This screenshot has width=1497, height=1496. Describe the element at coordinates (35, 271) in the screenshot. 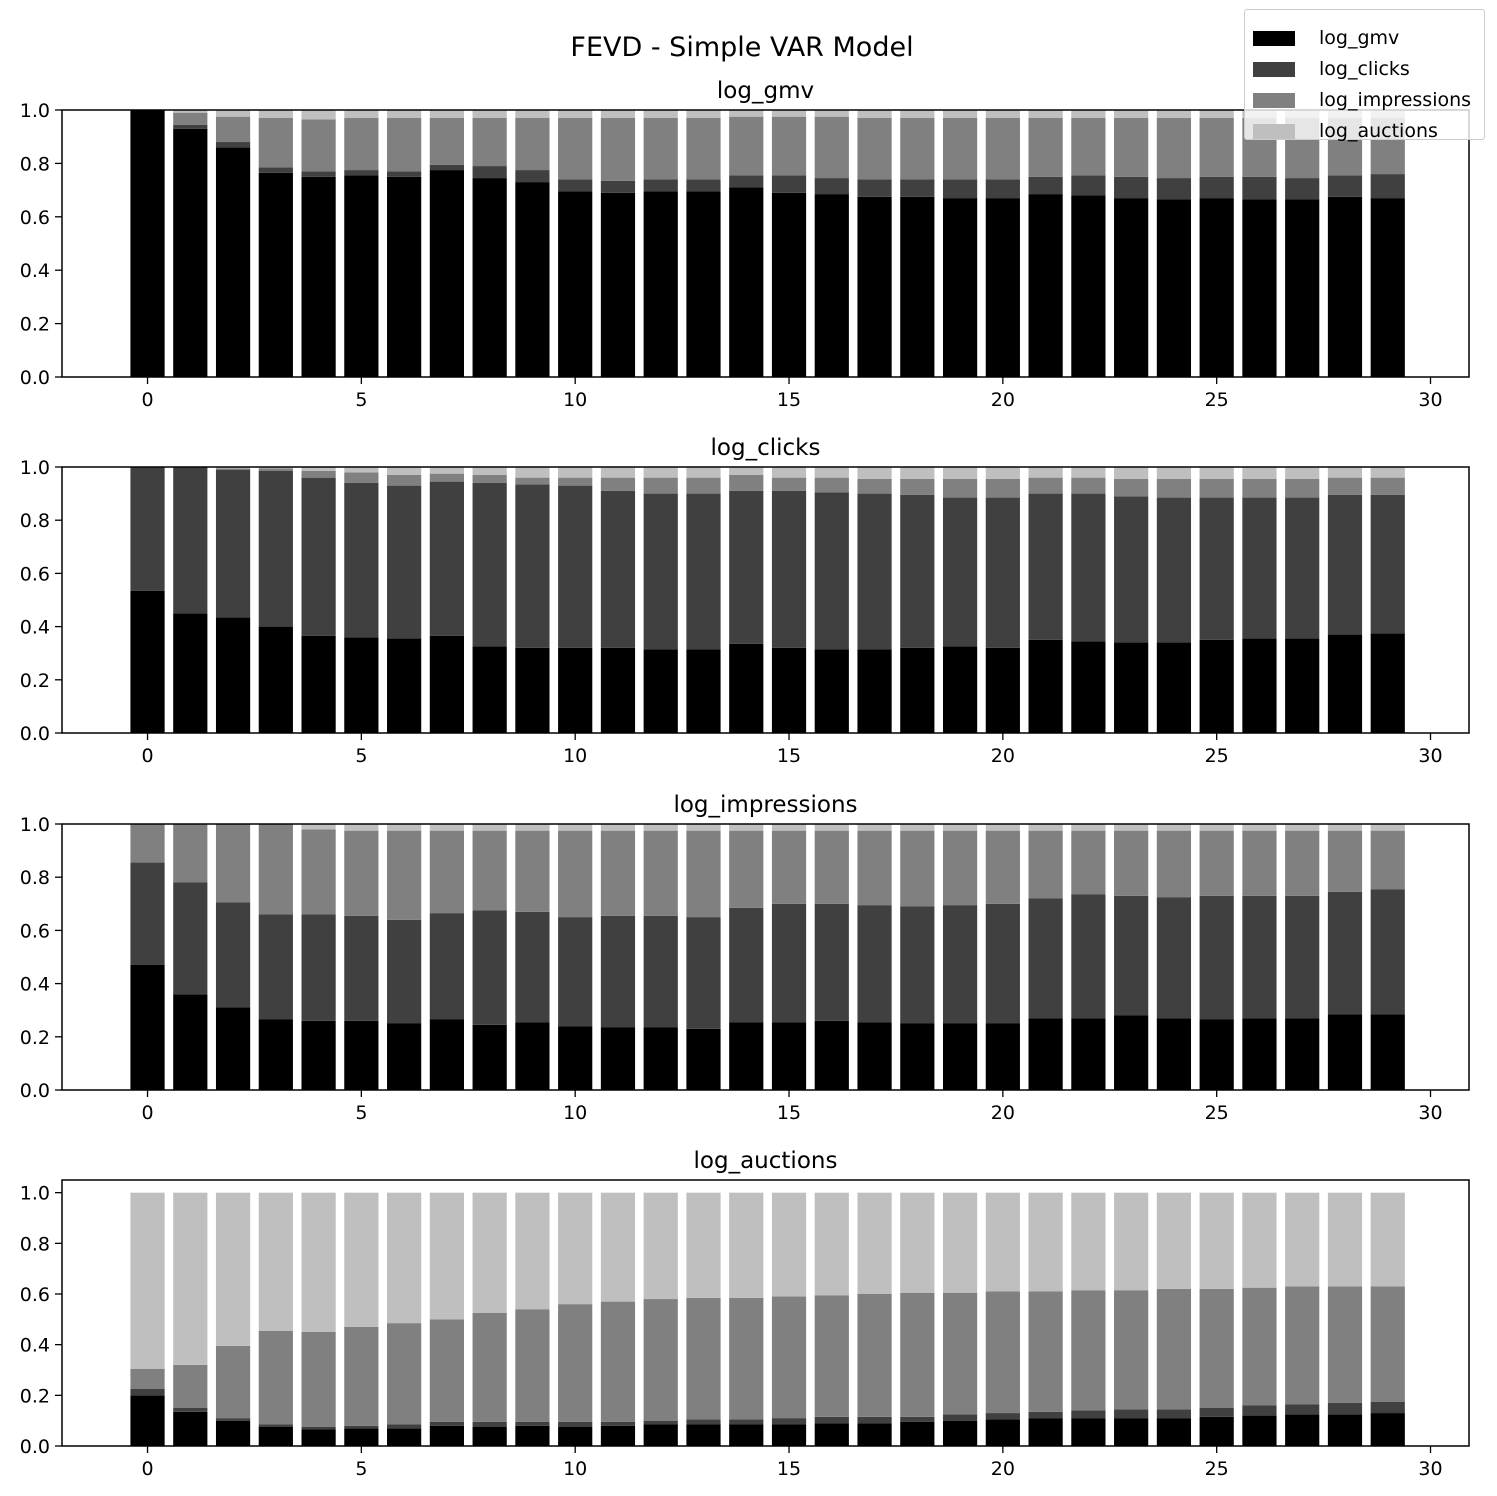

I see `y-tick-label: 0.4` at that location.